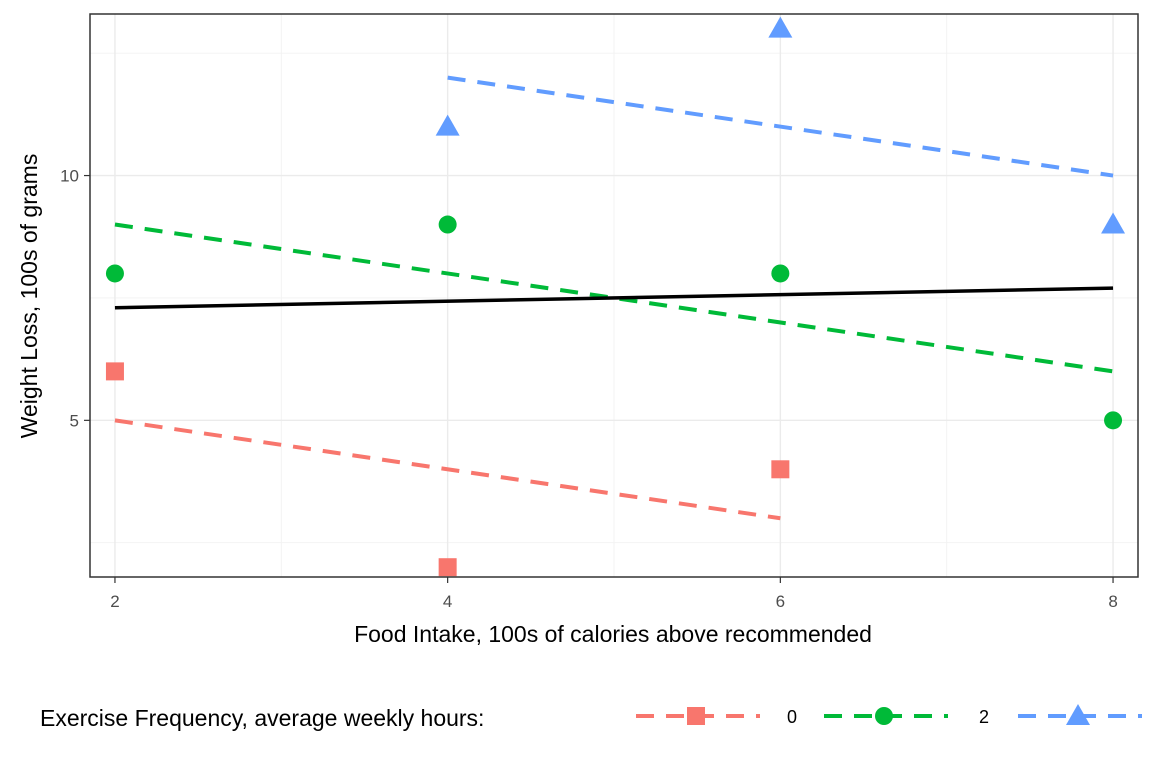 Image resolution: width=1152 pixels, height=768 pixels. What do you see at coordinates (114, 601) in the screenshot?
I see `x-tick-label: 2` at bounding box center [114, 601].